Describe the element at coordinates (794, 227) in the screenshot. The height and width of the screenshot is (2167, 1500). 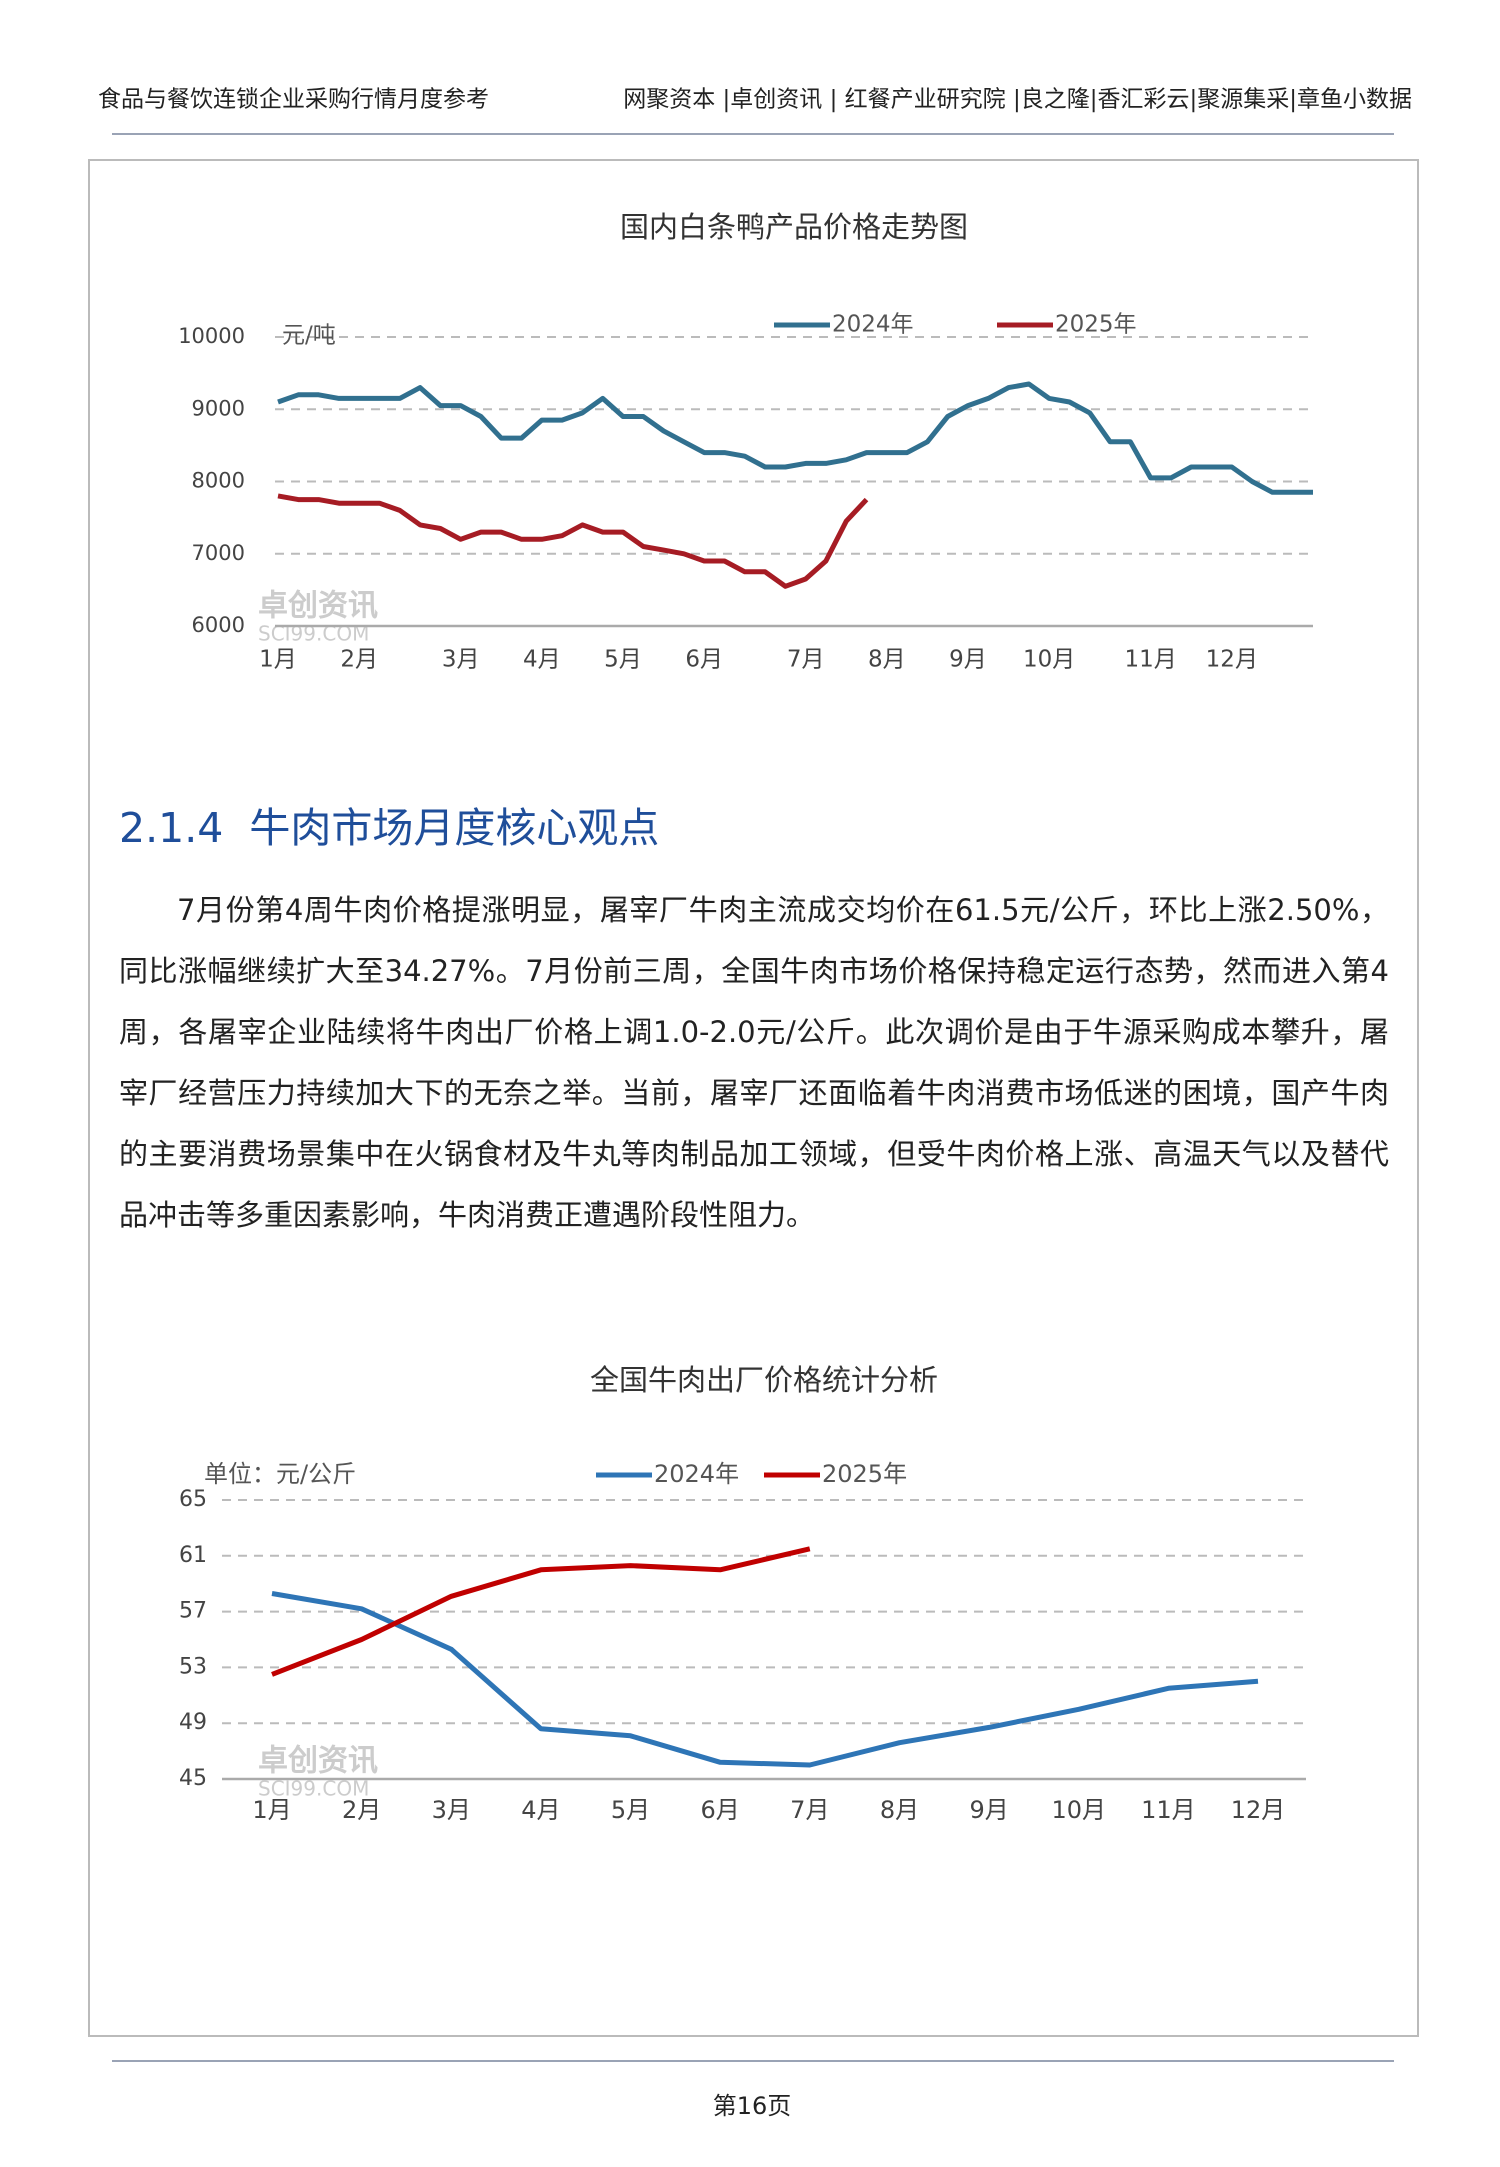
I see `chart-title: 国内白条鸭产品价格走势图` at that location.